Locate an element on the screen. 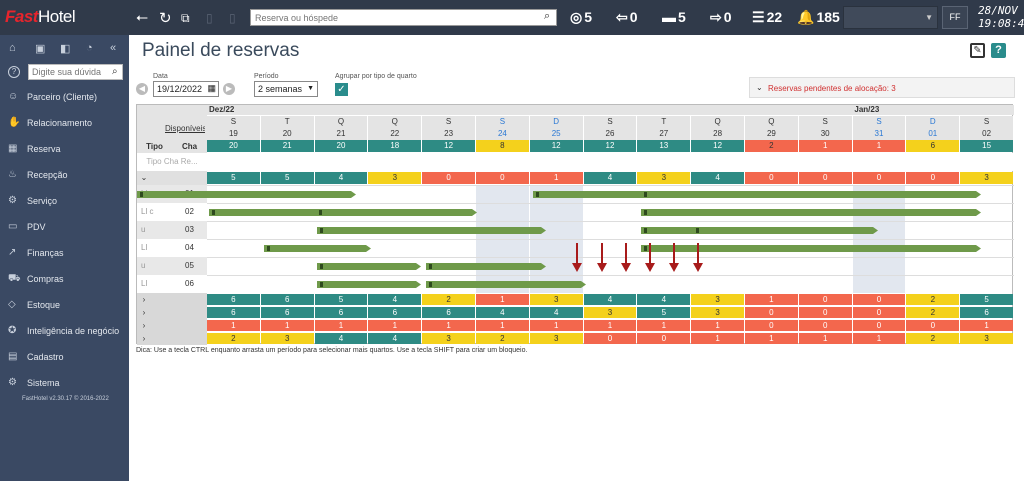  home-icon: ⌂ is located at coordinates (12, 48).